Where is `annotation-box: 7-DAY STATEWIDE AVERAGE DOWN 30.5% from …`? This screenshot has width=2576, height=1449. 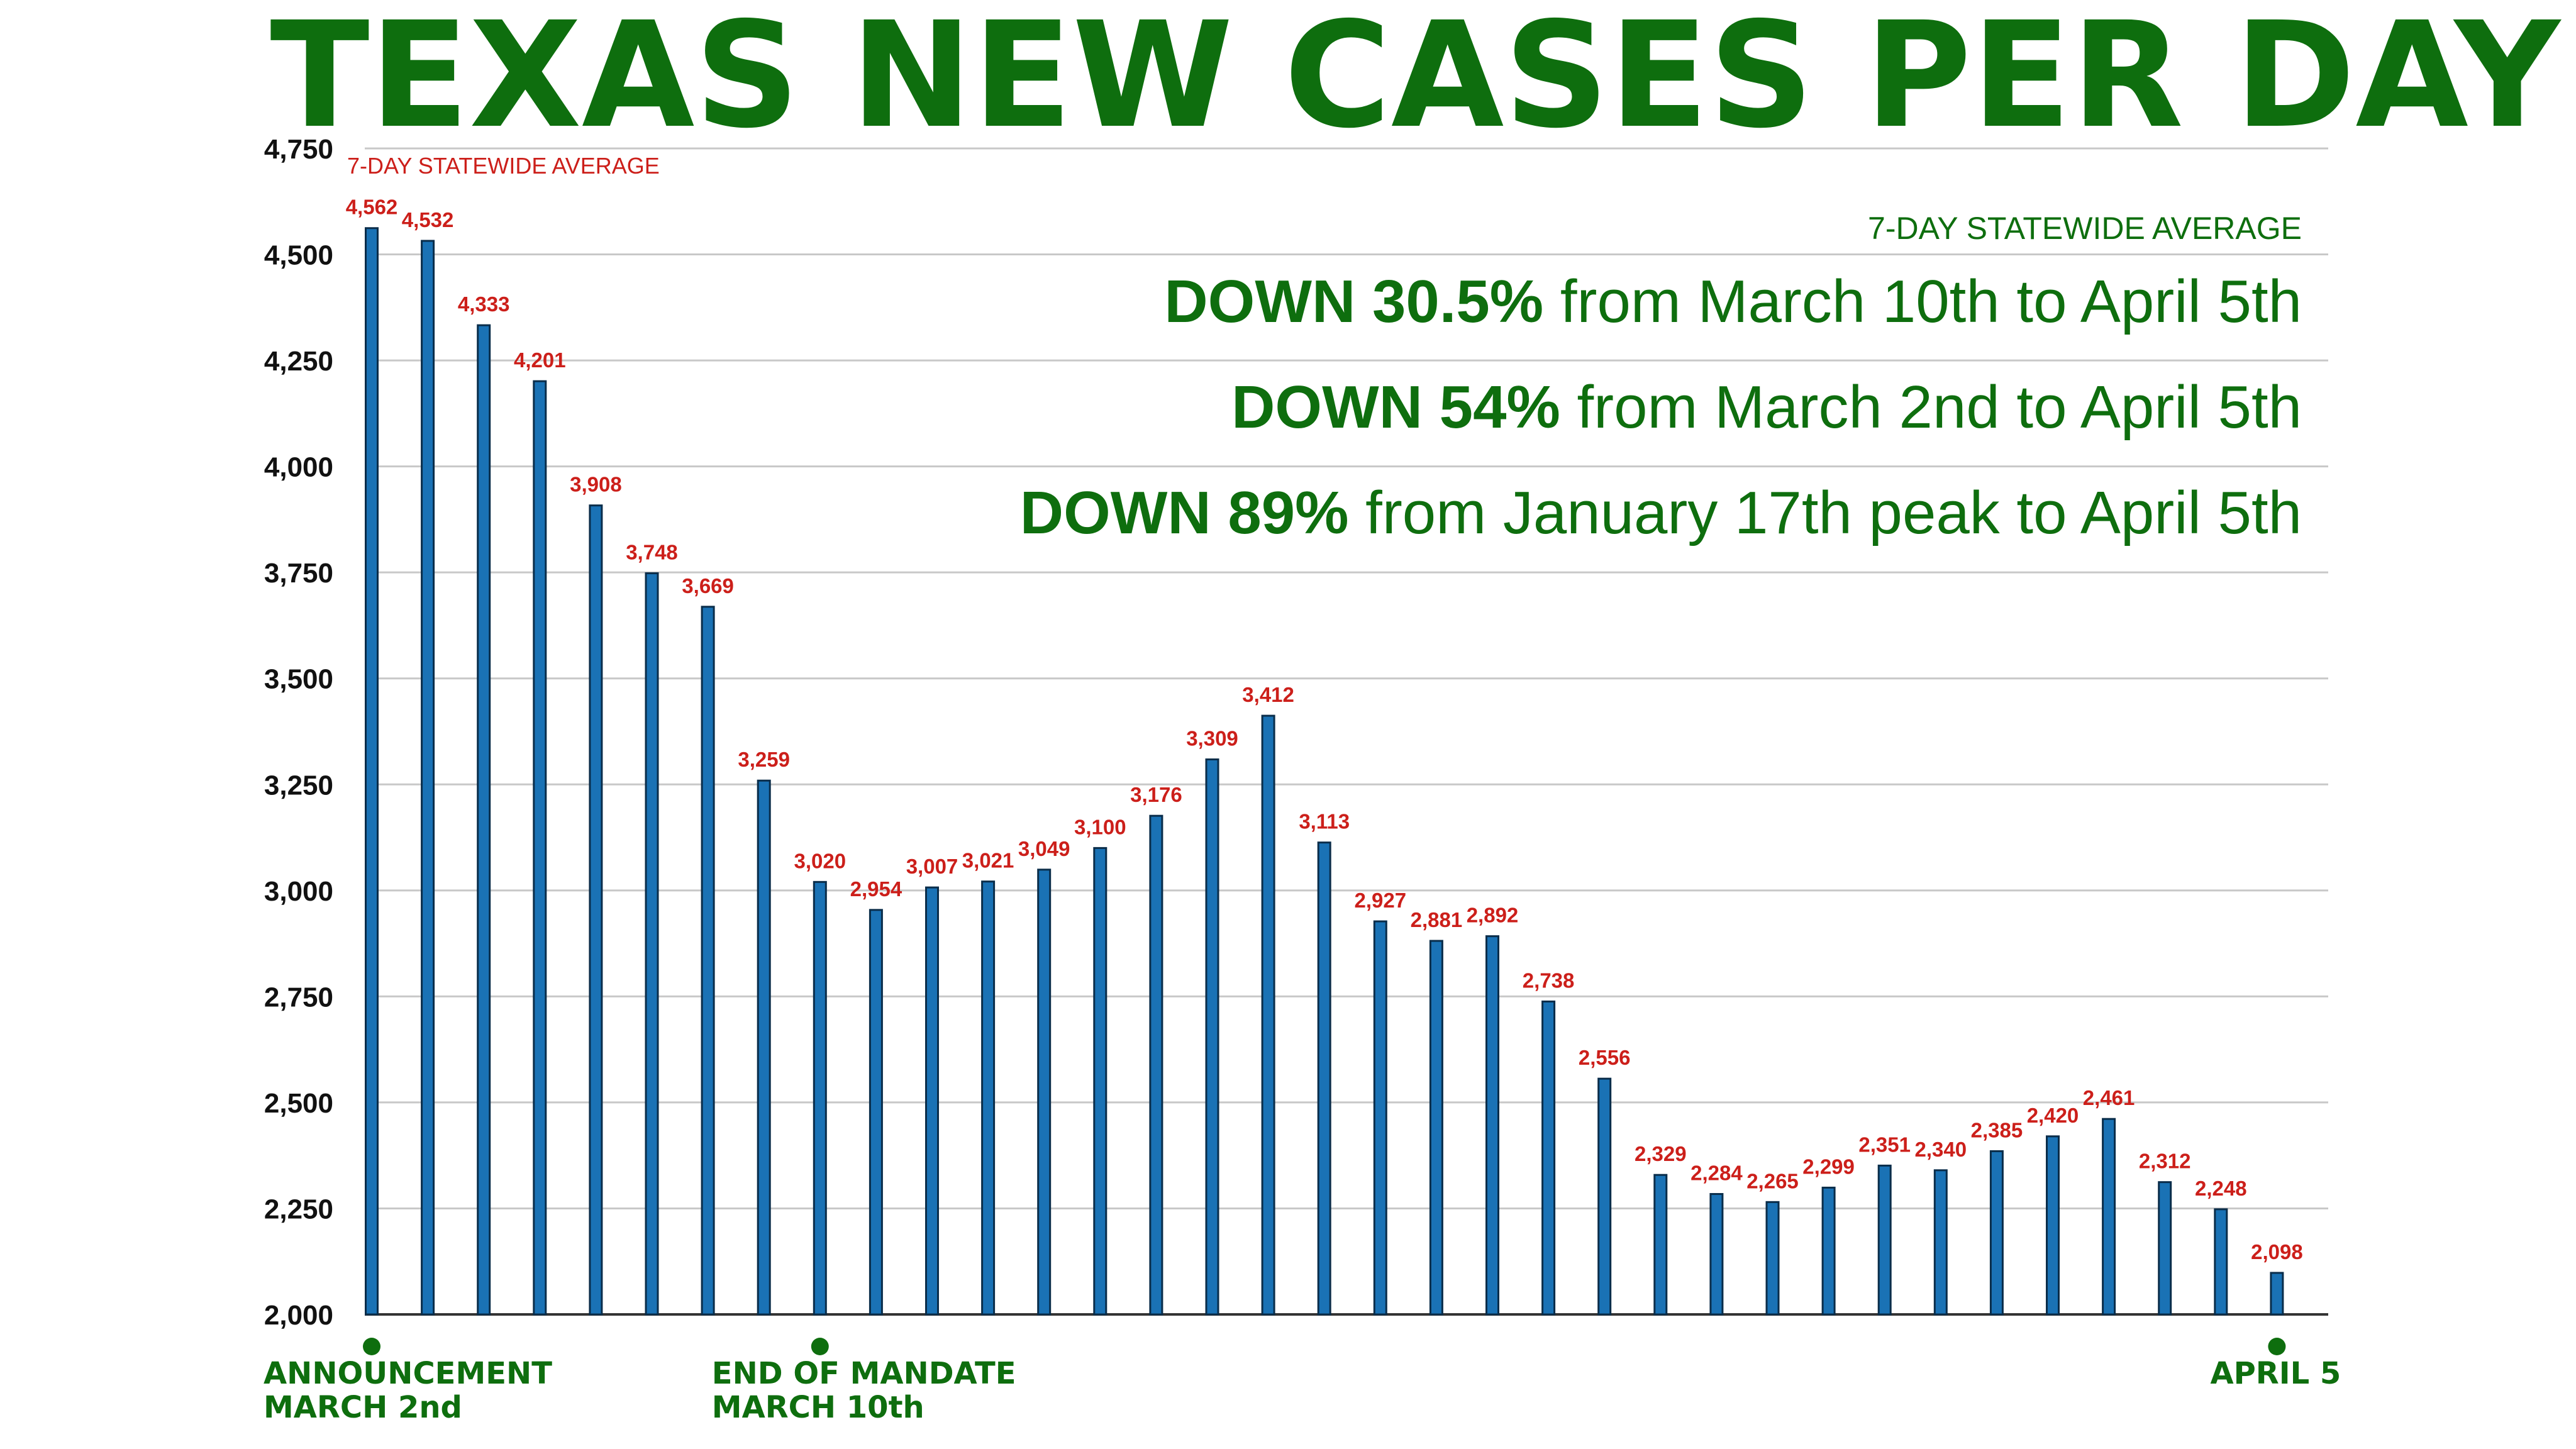 annotation-box: 7-DAY STATEWIDE AVERAGE DOWN 30.5% from … is located at coordinates (1661, 379).